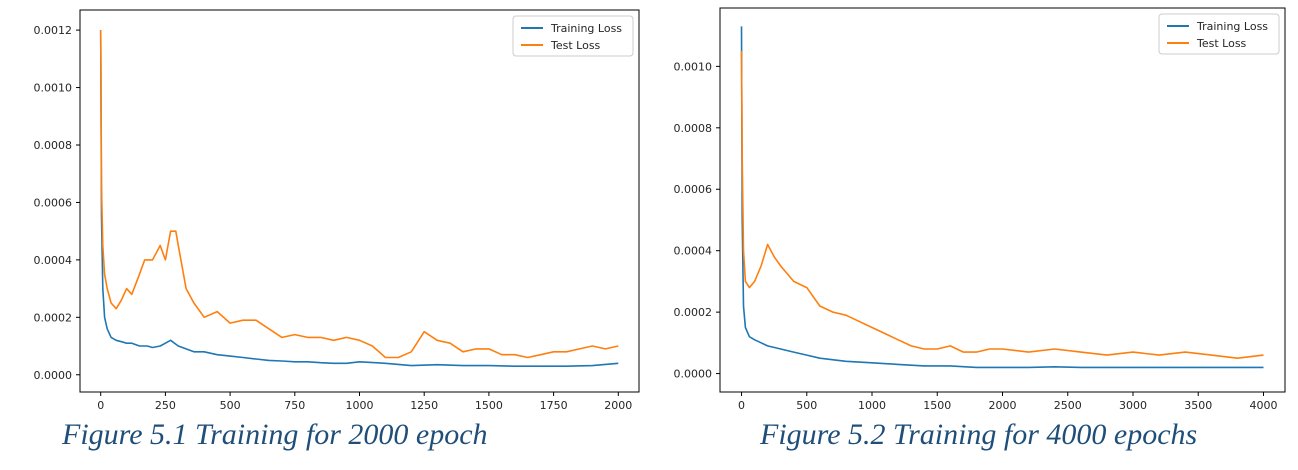  What do you see at coordinates (275, 434) in the screenshot?
I see `figure-caption-5-1: Figure 5.1 Training for 2000 epoch` at bounding box center [275, 434].